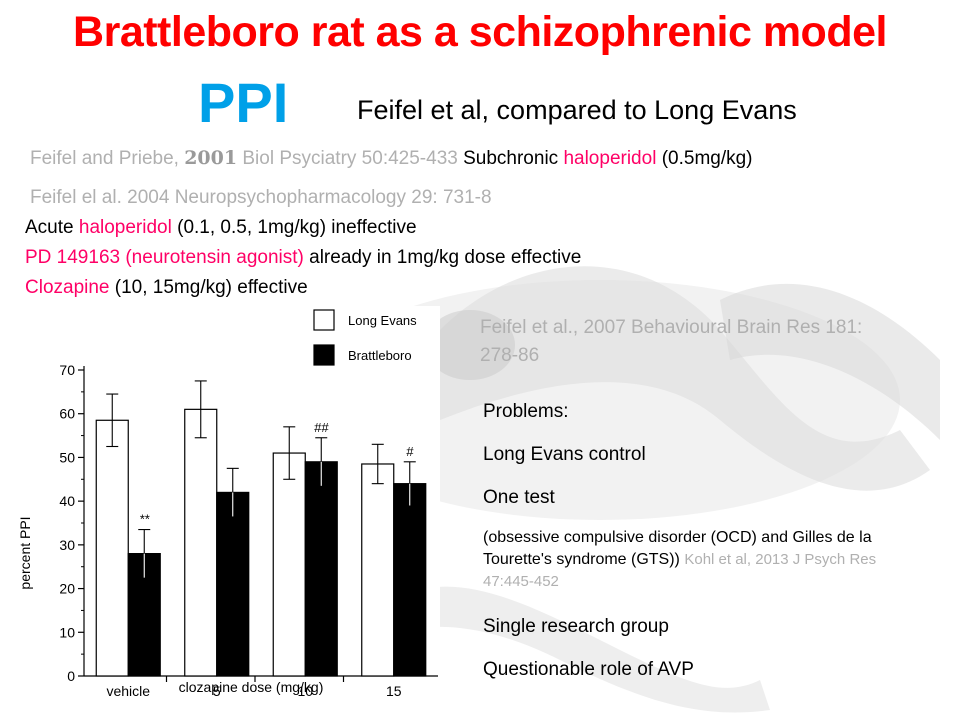  Describe the element at coordinates (365, 337) in the screenshot. I see `chart-legend: Long Evans Brattleboro` at that location.